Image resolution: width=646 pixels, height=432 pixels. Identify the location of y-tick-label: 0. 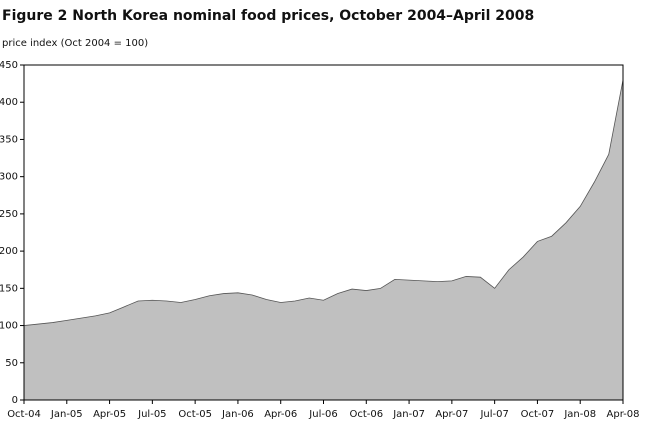
(15, 400).